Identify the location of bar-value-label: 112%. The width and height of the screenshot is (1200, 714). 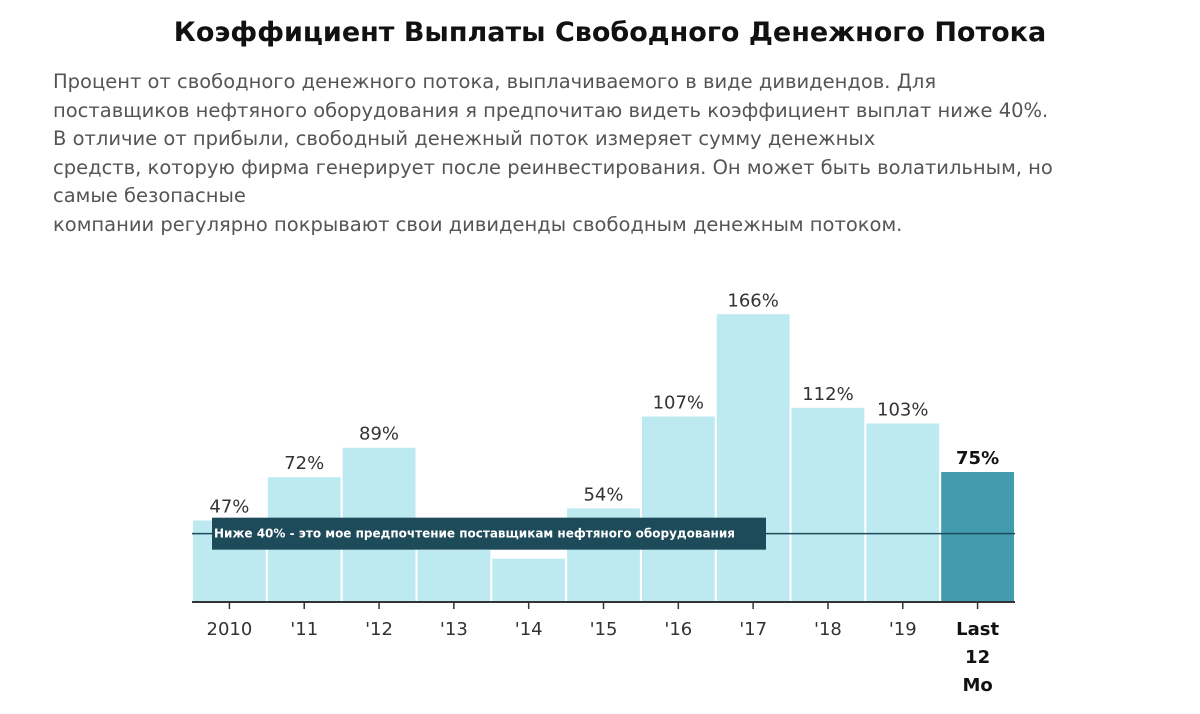
(827, 394).